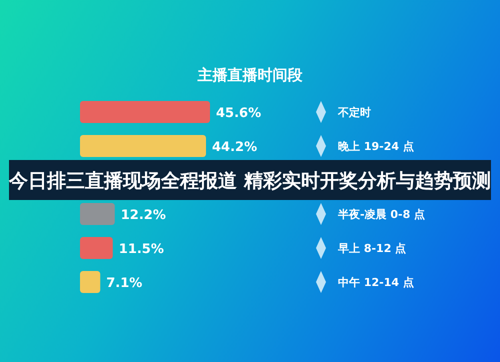 Image resolution: width=500 pixels, height=362 pixels. What do you see at coordinates (376, 146) in the screenshot?
I see `y-tick-label: 晚上 19-24 点` at bounding box center [376, 146].